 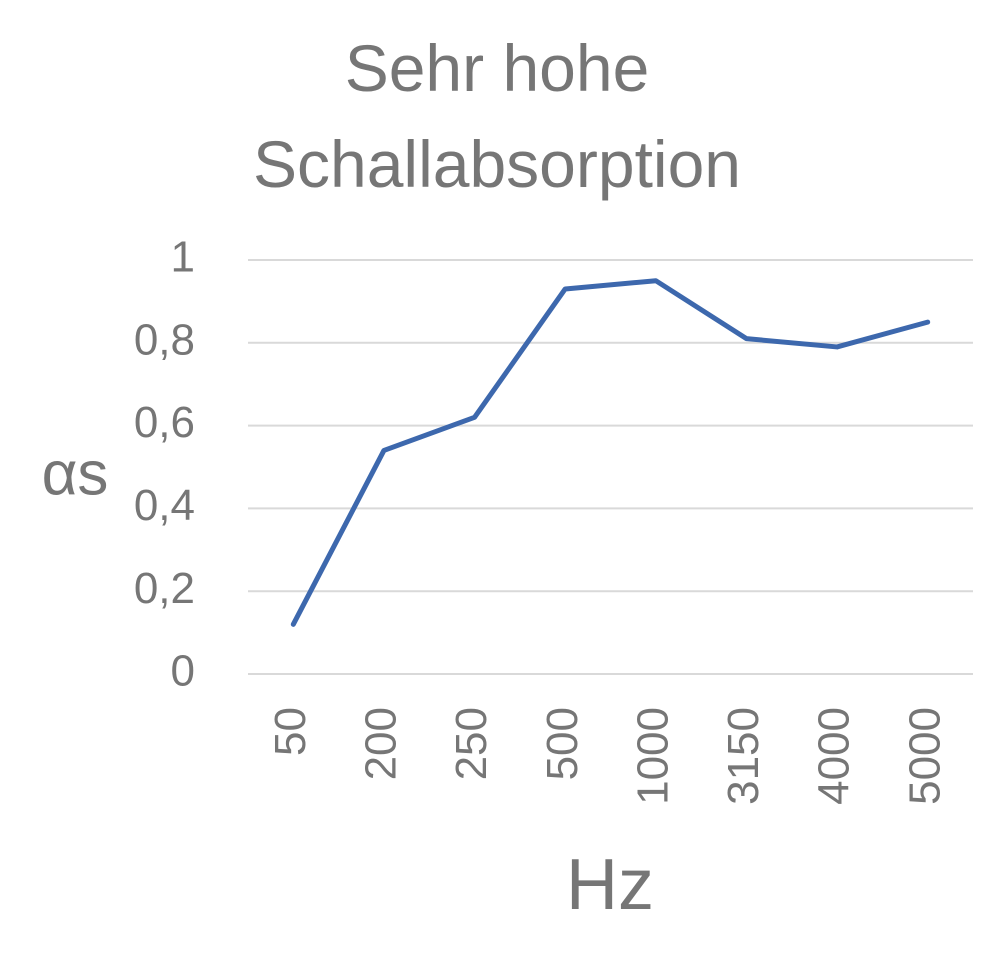 I want to click on y-tick-label: 0,4, so click(x=164, y=505).